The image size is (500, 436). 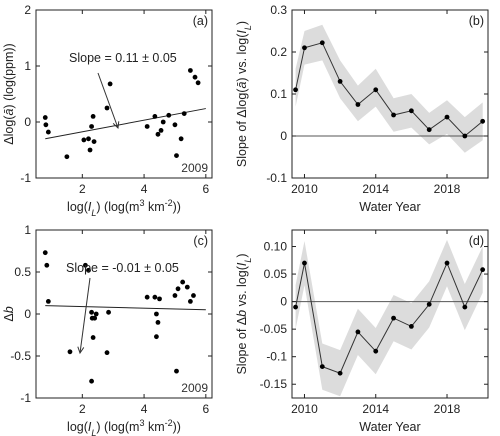 I want to click on y-axis-label: Δlog(ā) (log(ppm)), so click(x=9, y=93).